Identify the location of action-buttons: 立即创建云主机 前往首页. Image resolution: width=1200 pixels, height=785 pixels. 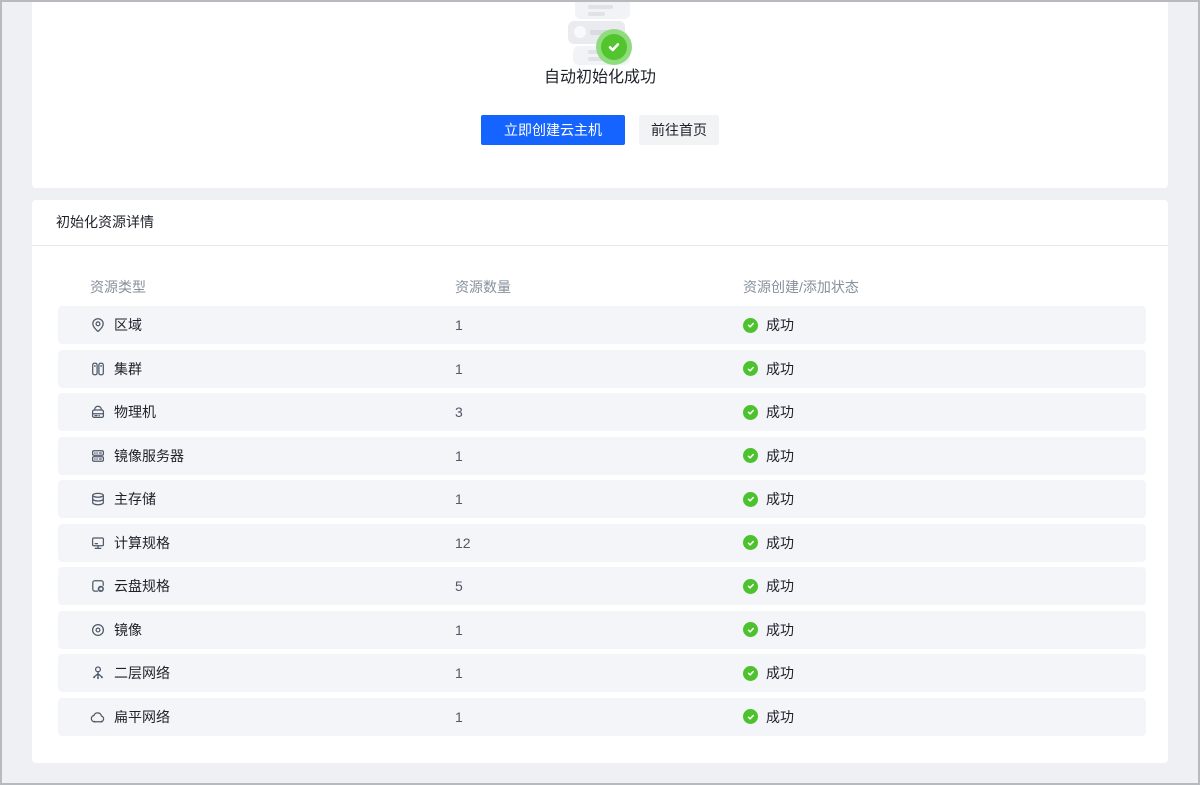
(600, 130).